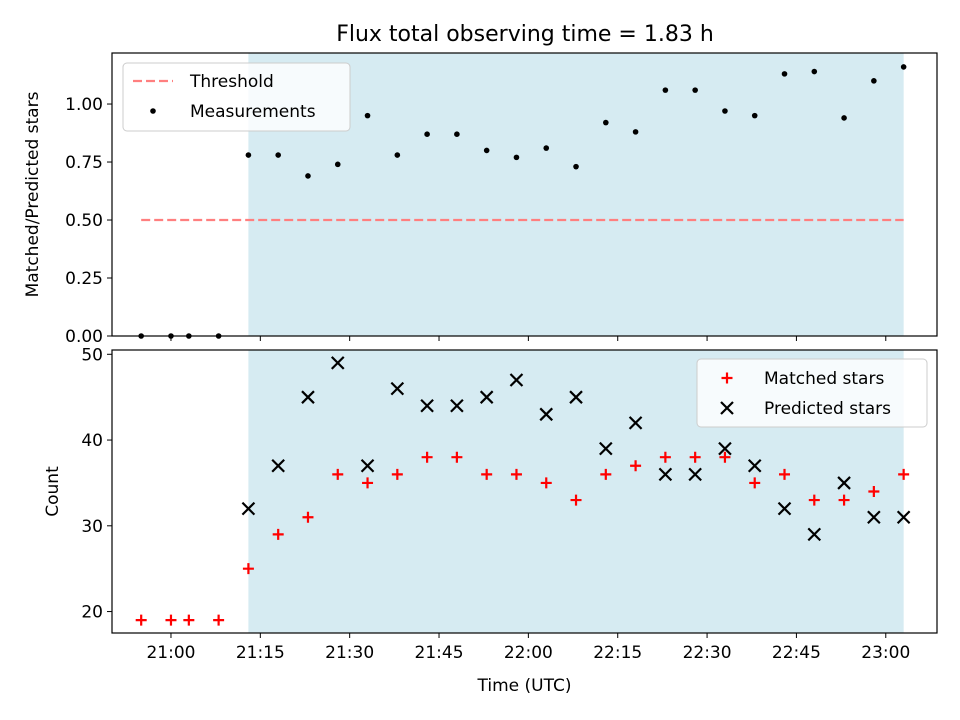 This screenshot has width=960, height=720. Describe the element at coordinates (812, 393) in the screenshot. I see `legend: Matched stars Predicted stars` at that location.